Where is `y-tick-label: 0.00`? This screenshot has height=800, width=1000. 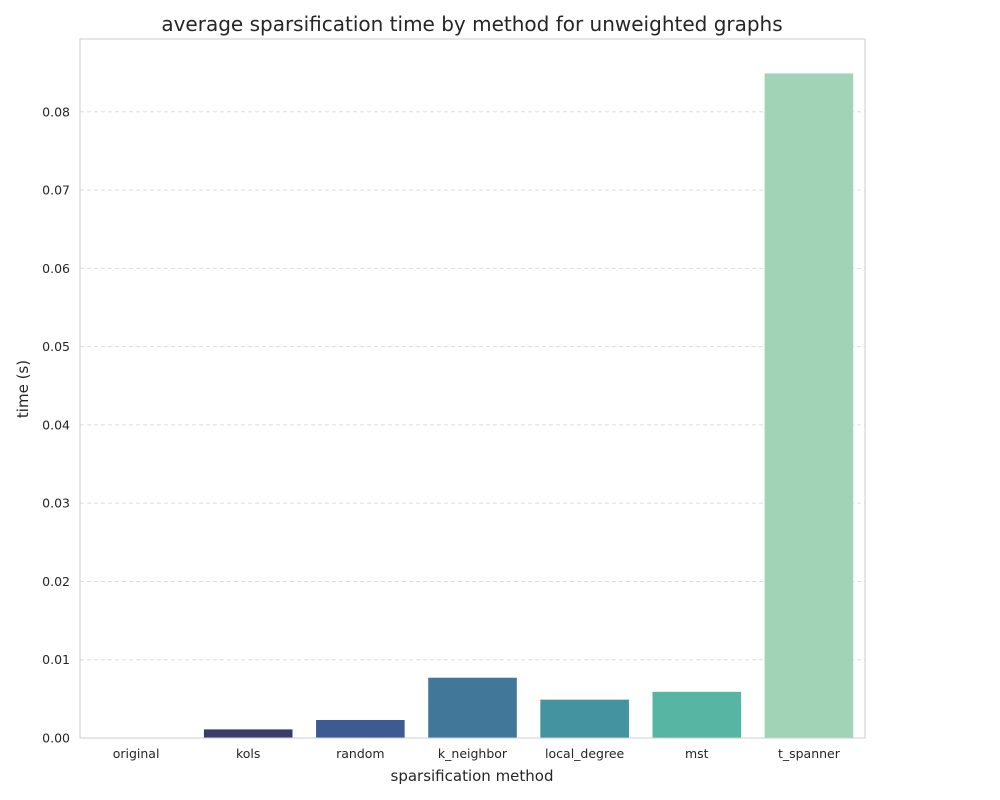 y-tick-label: 0.00 is located at coordinates (56, 738).